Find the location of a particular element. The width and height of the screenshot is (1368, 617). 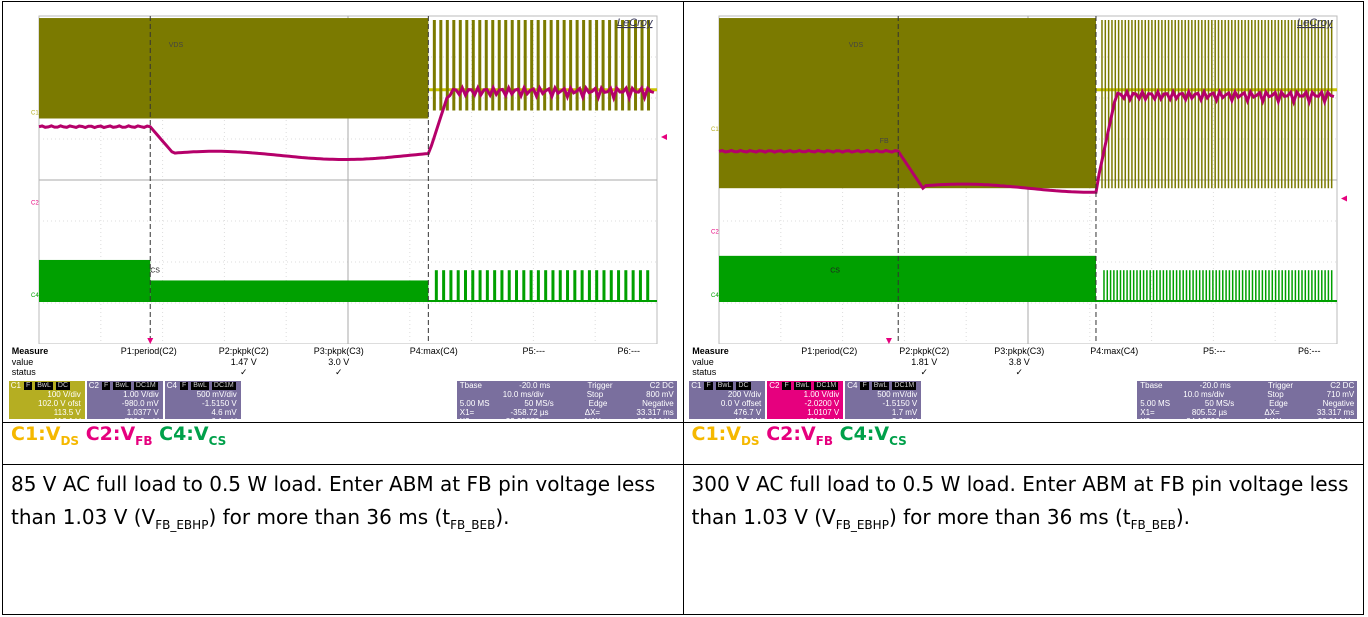

measure-header-cell: P6:--- is located at coordinates (1309, 351).